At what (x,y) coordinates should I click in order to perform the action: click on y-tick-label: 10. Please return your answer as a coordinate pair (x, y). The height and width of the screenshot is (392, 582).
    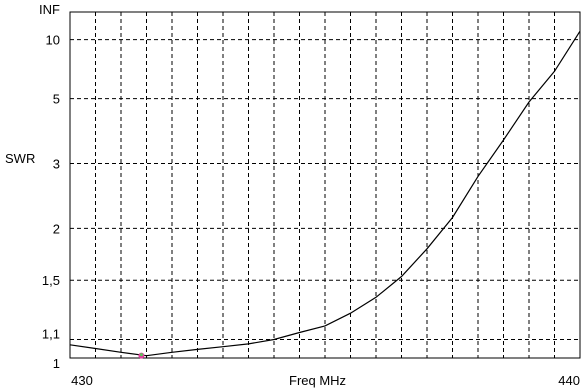
    Looking at the image, I should click on (53, 40).